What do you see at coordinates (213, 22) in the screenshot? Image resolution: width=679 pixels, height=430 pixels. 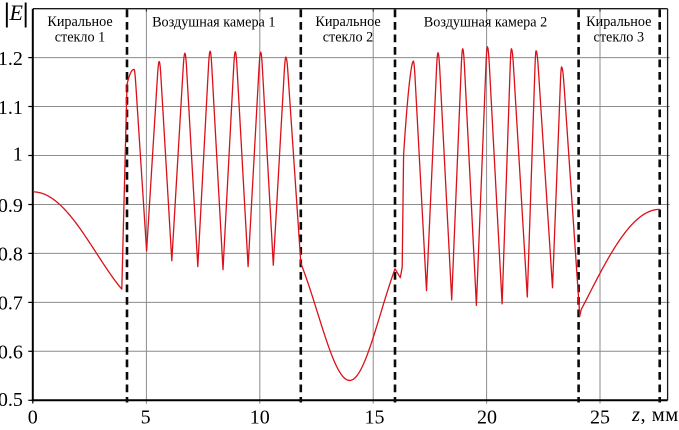 I see `svg-text: Воздушная камера 1` at bounding box center [213, 22].